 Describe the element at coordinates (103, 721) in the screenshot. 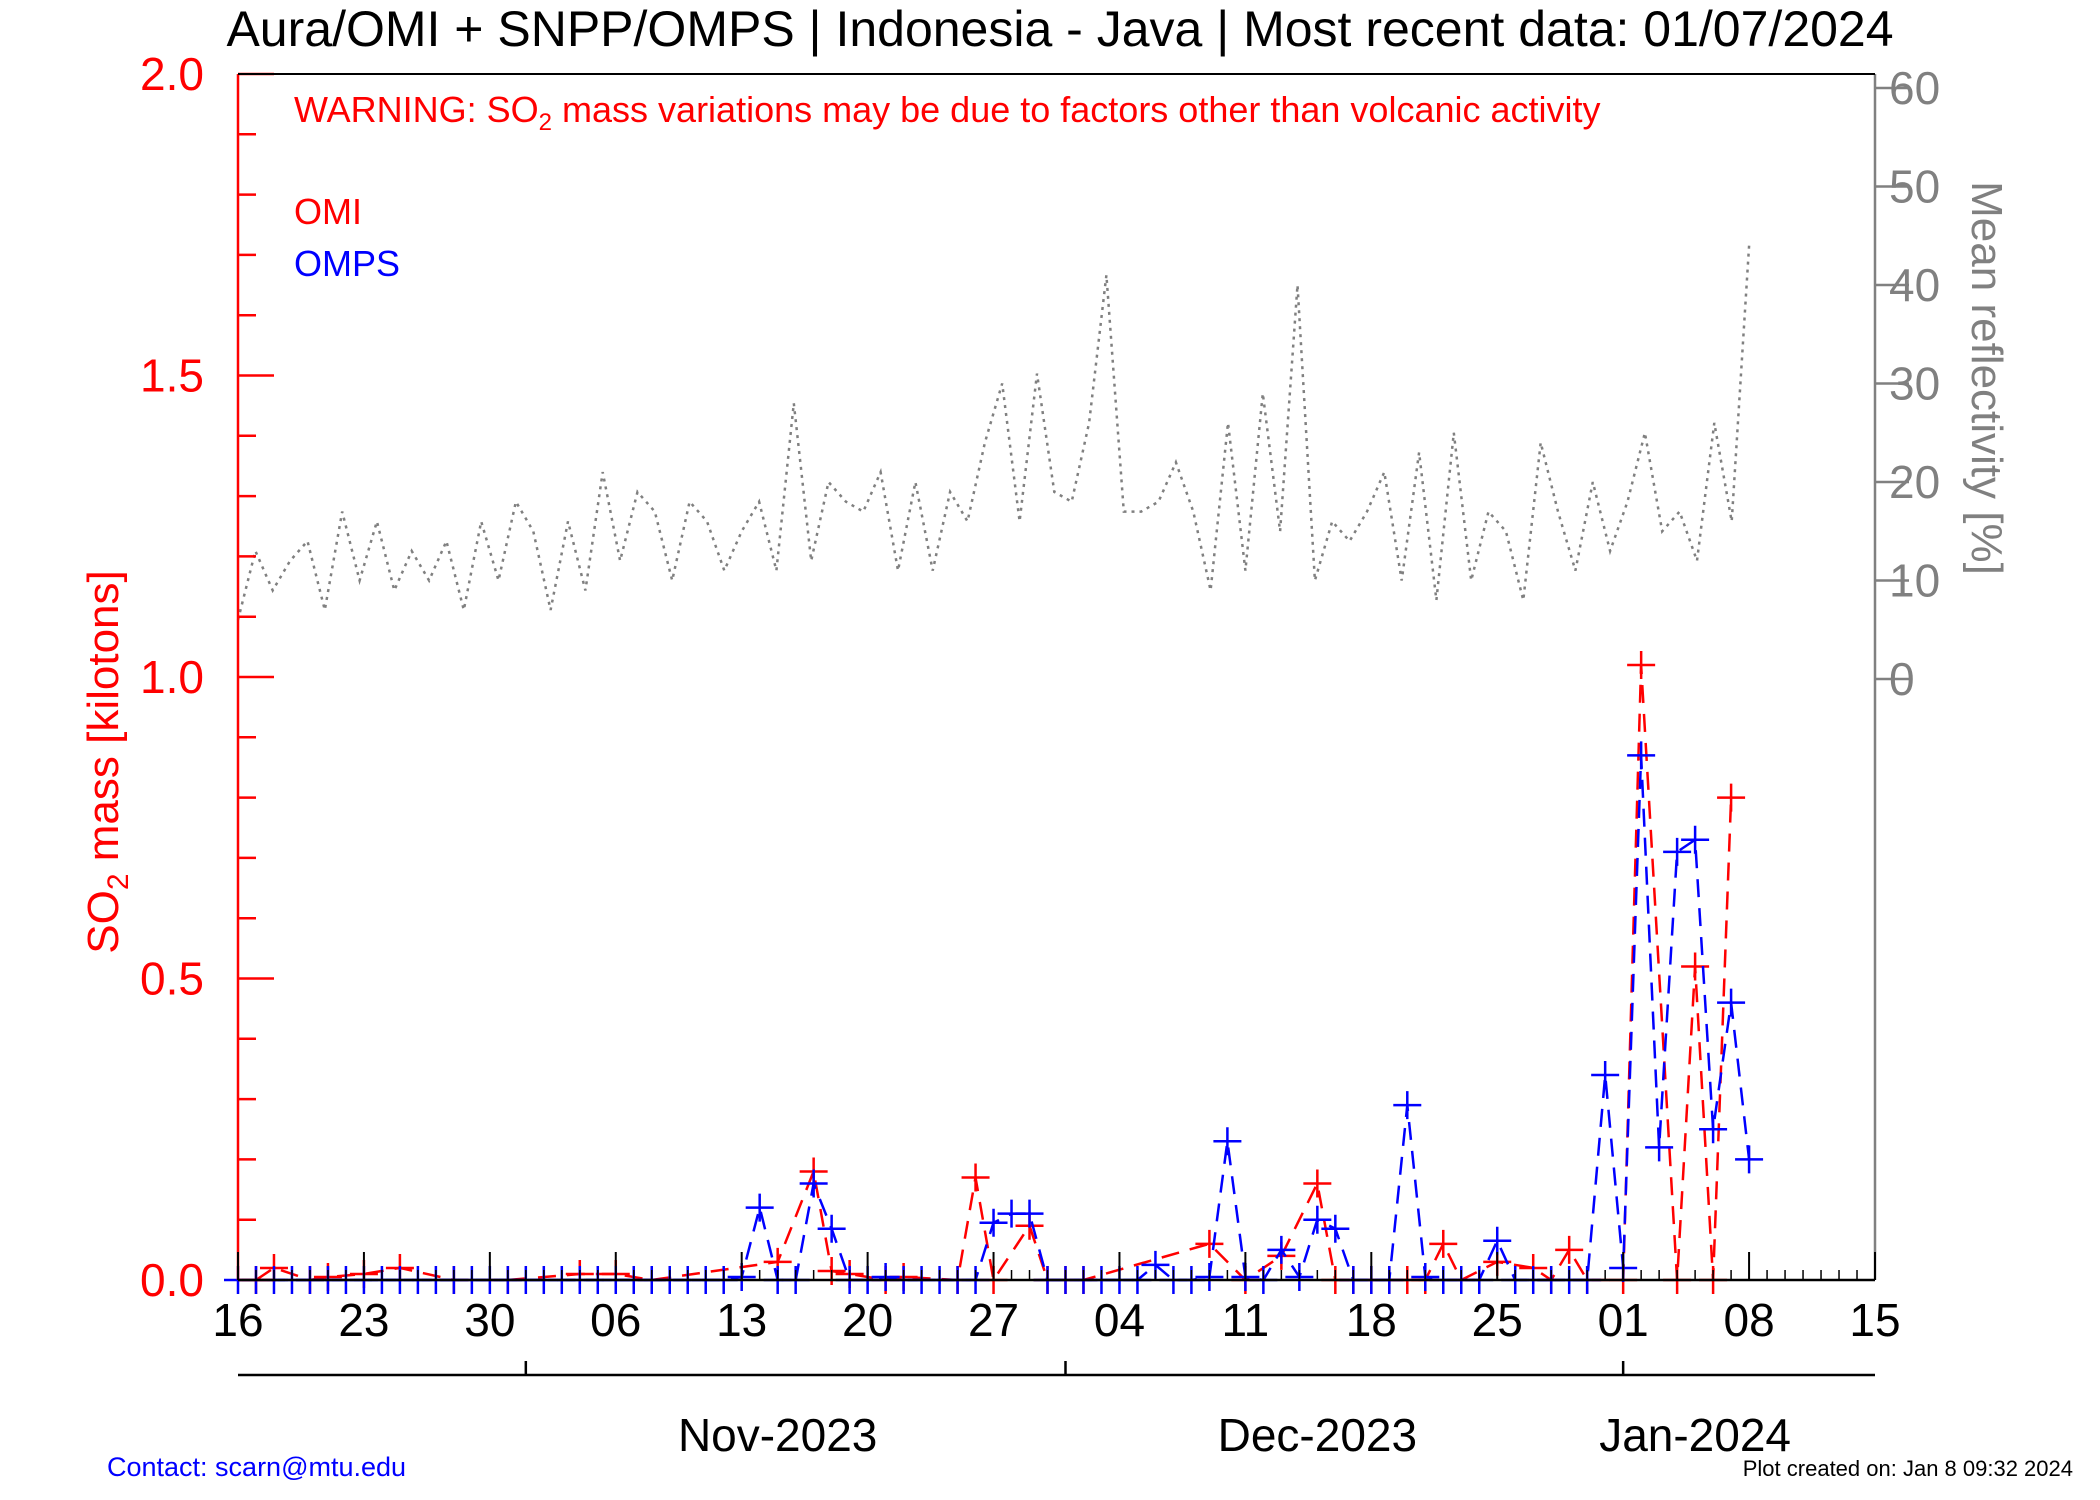

I see `ylabel-suffix: mass [kilotons]` at that location.